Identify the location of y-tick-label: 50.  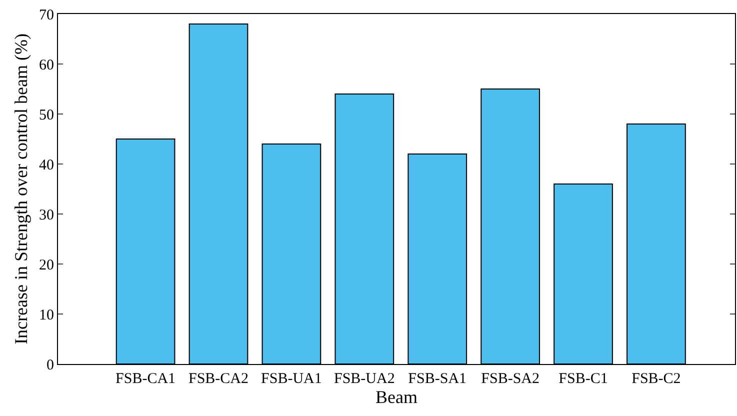
(46, 115).